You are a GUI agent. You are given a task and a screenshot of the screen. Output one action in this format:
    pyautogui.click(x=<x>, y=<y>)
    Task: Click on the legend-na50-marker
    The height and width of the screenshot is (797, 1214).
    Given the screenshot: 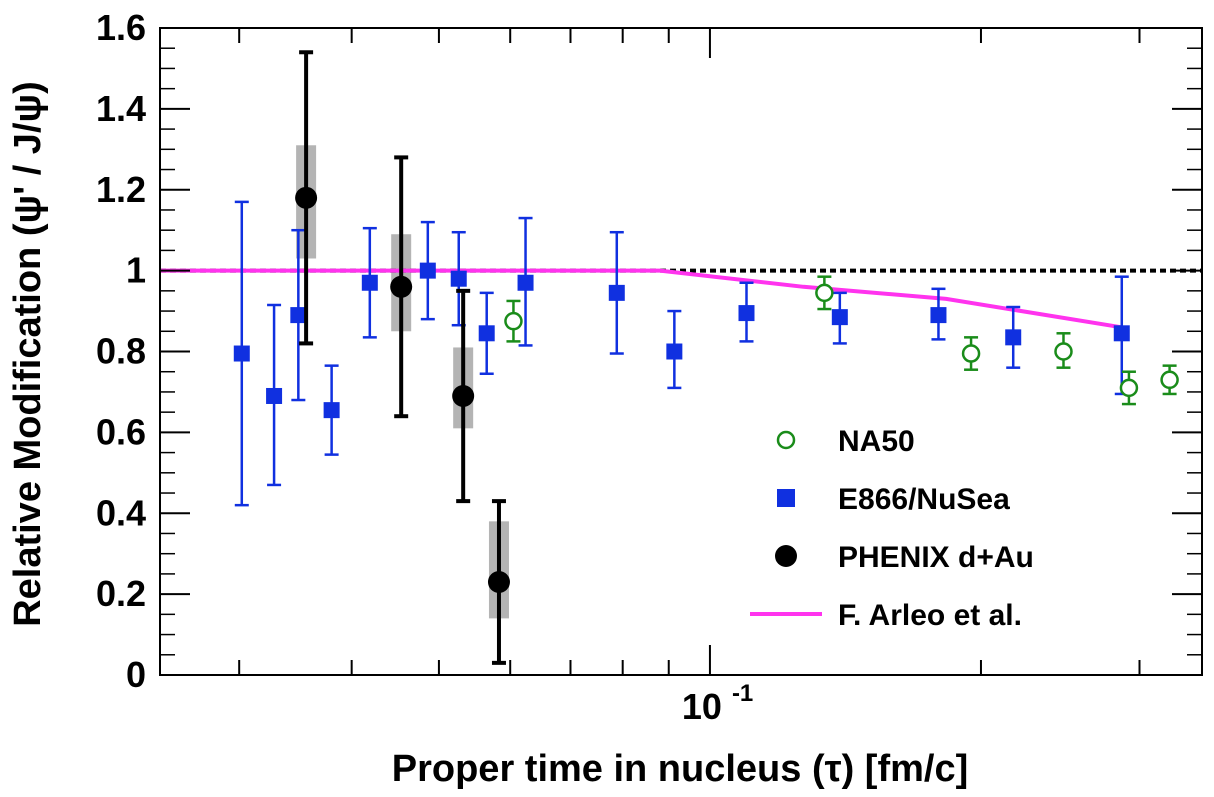 What is the action you would take?
    pyautogui.click(x=786, y=440)
    